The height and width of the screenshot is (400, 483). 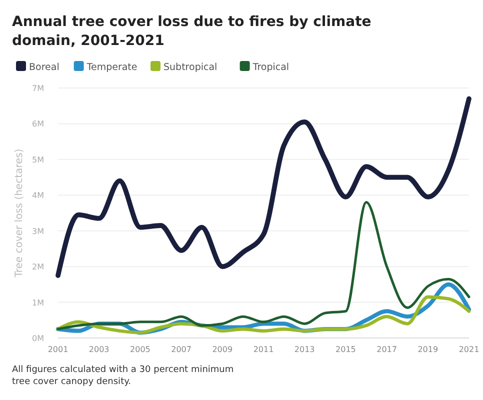 What do you see at coordinates (123, 376) in the screenshot?
I see `text: All figures calculated with a 30 percent minimum tree cover canopy density.` at bounding box center [123, 376].